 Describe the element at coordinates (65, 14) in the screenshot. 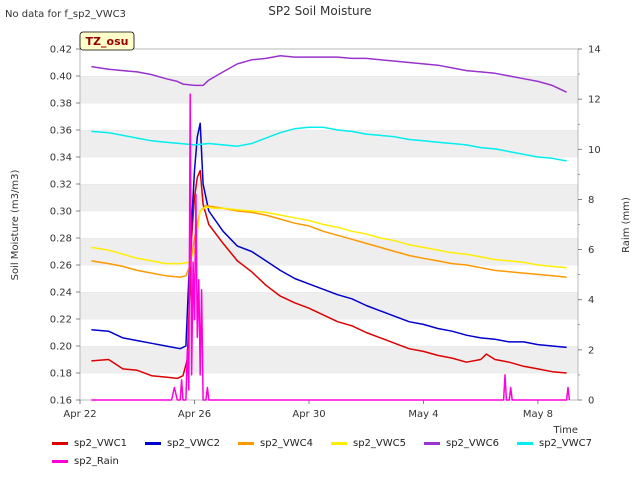

I see `no-data-message: No data for f_sp2_VWC3` at that location.